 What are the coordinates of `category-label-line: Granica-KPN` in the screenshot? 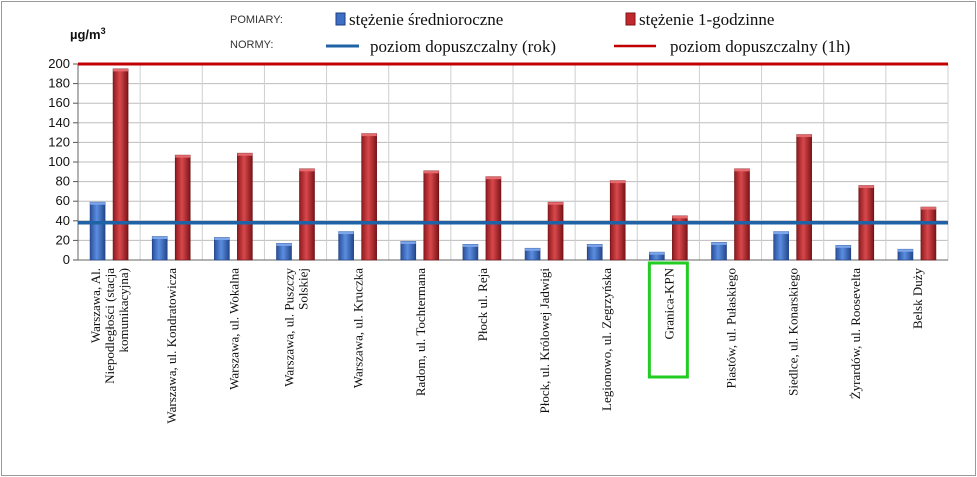 It's located at (668, 303).